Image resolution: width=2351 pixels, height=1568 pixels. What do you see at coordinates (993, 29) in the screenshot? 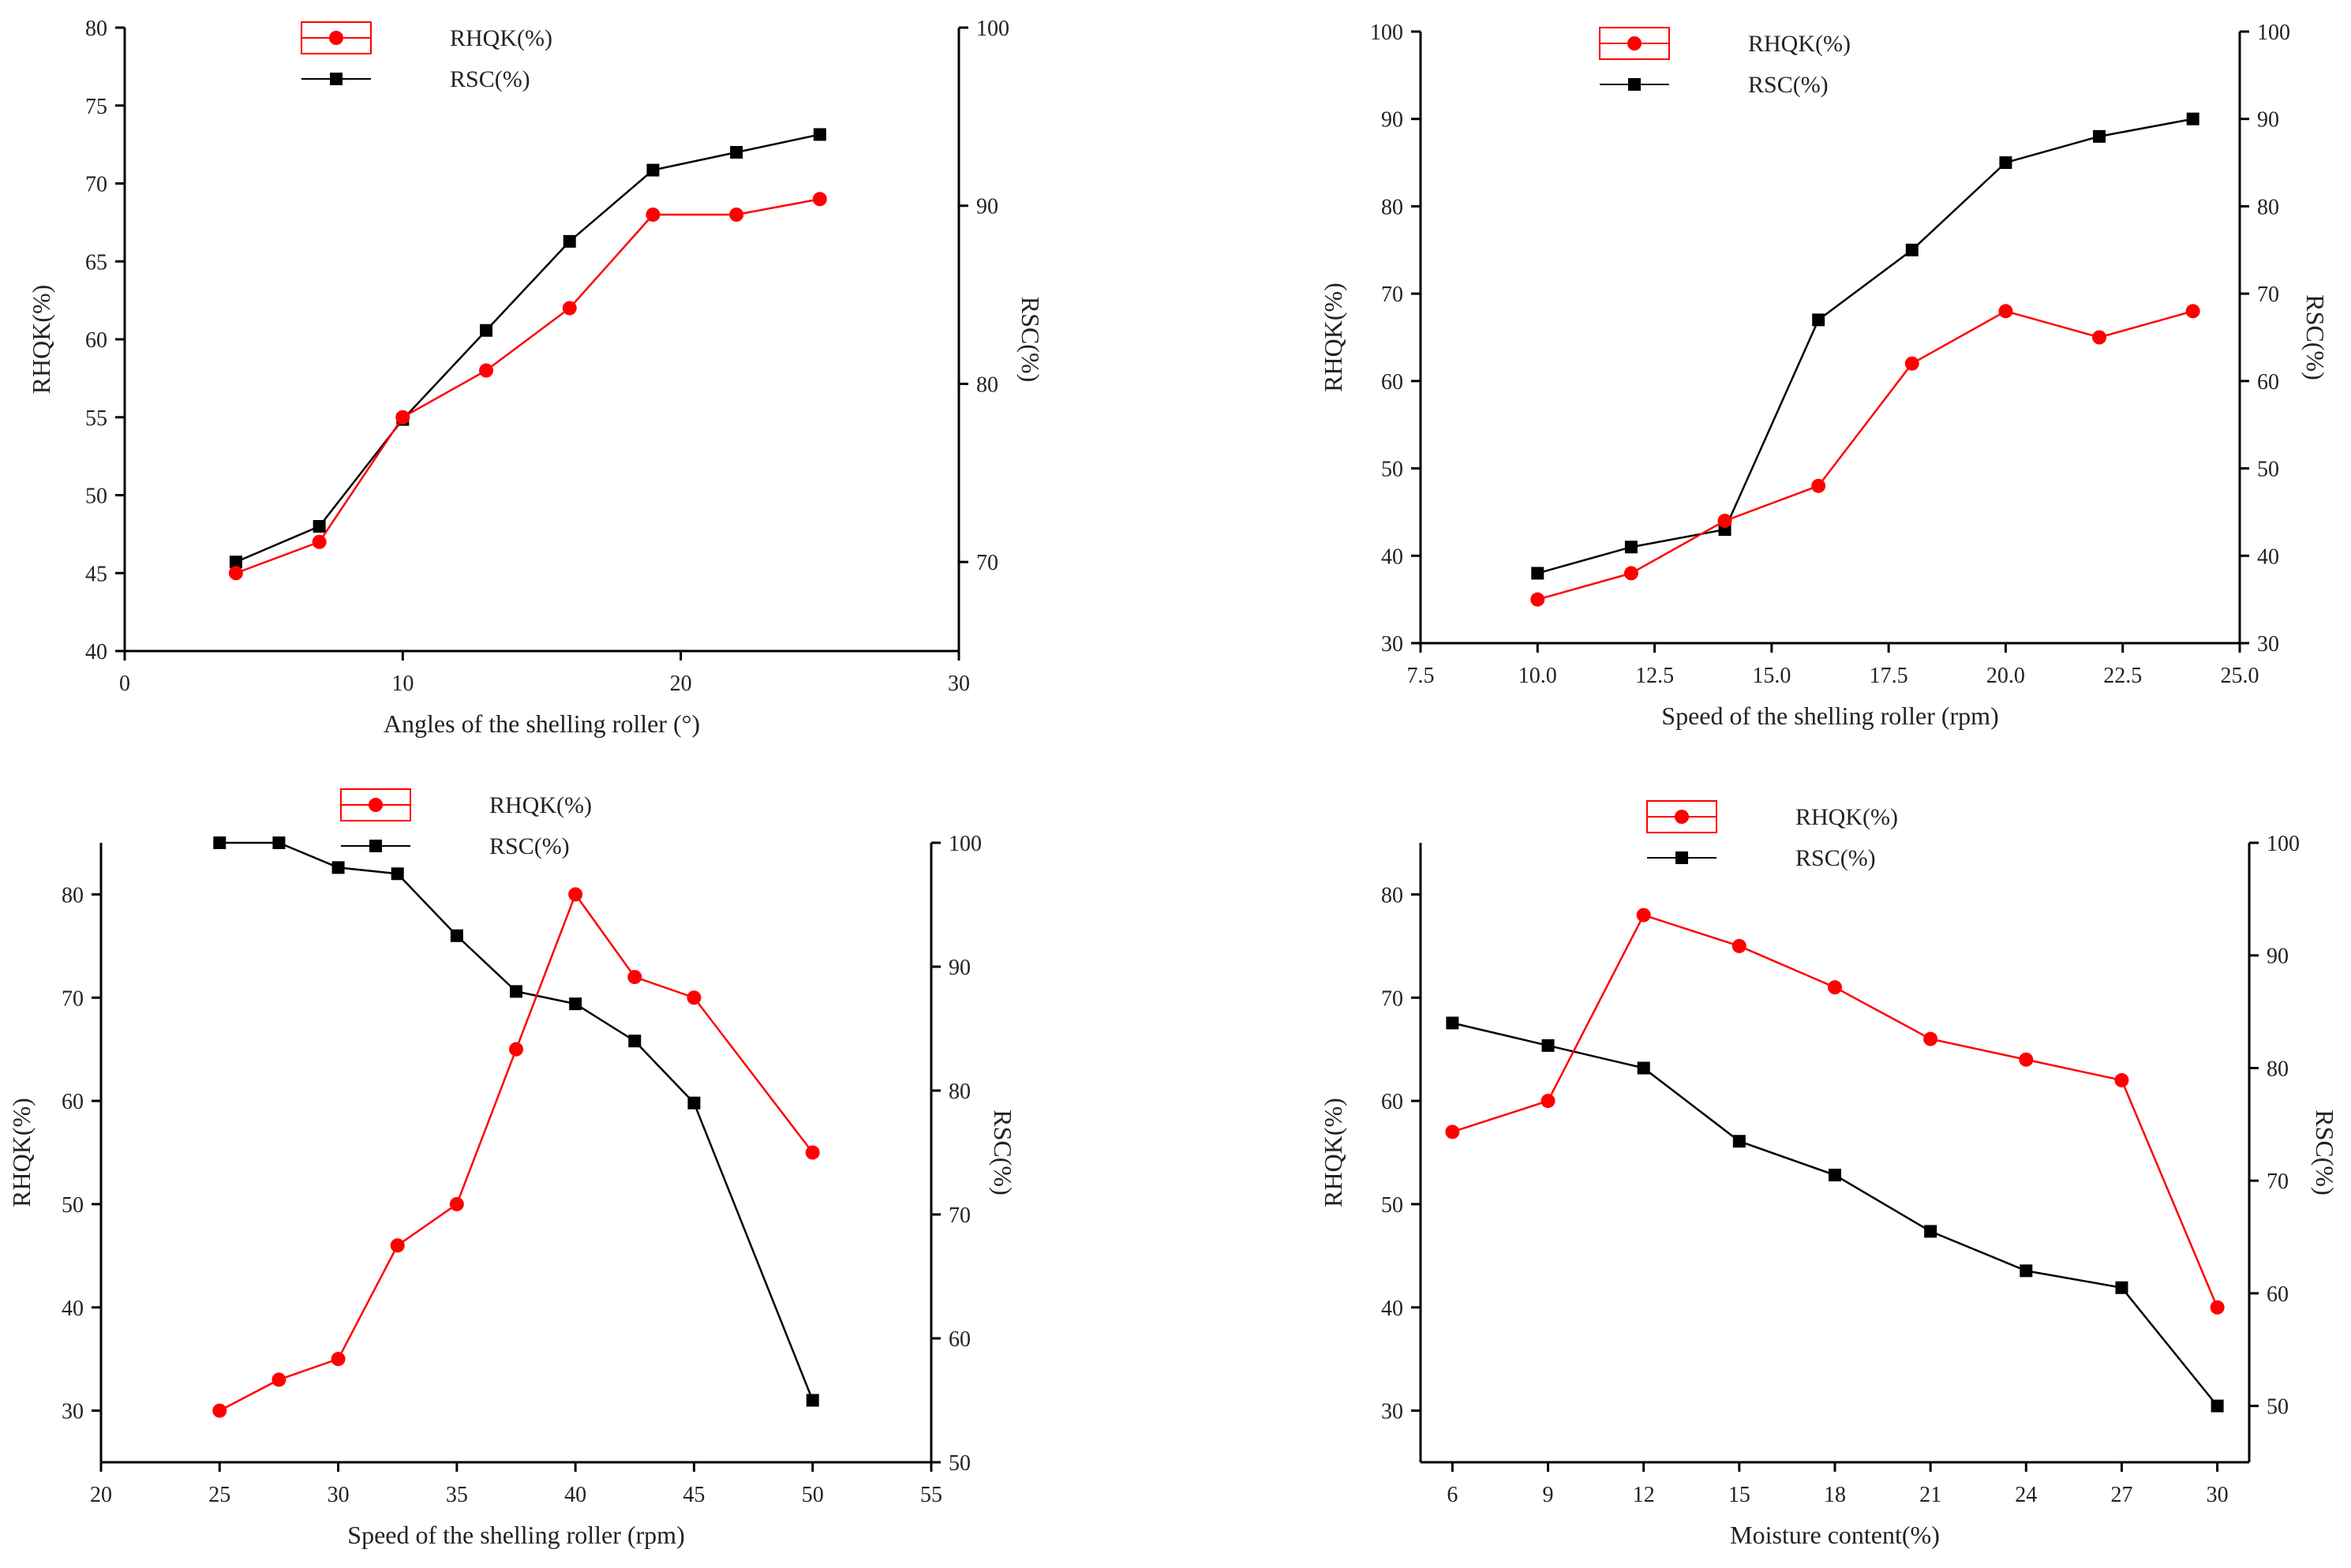
I see `y-right-tick-label: 100` at bounding box center [993, 29].